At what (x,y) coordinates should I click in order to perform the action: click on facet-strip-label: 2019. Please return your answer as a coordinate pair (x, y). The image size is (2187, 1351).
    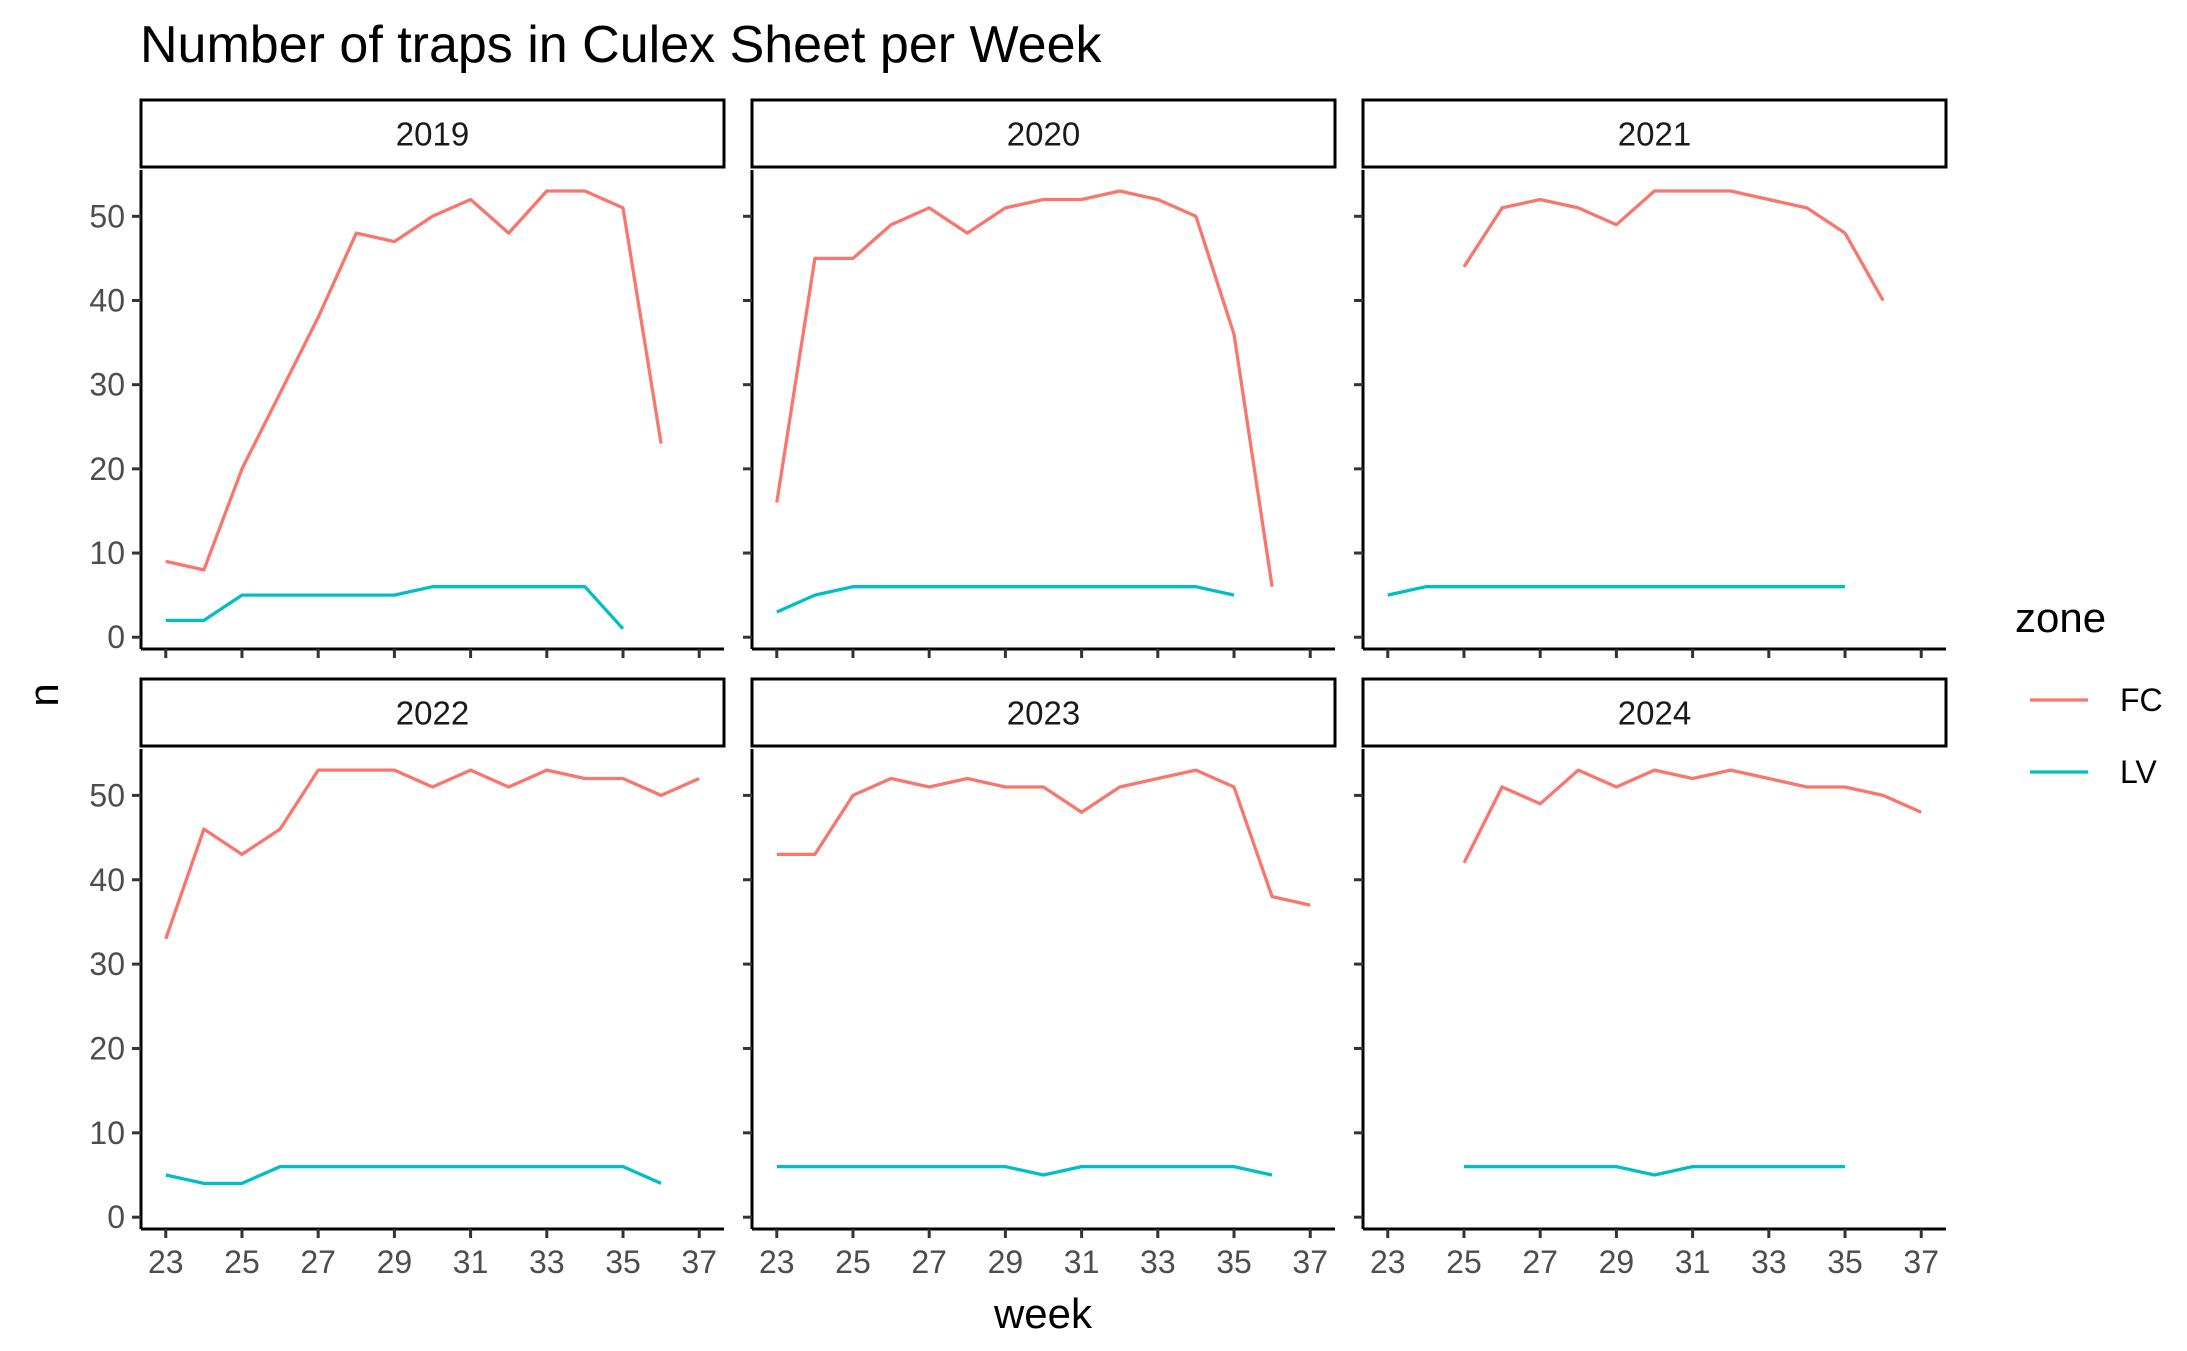
    Looking at the image, I should click on (432, 134).